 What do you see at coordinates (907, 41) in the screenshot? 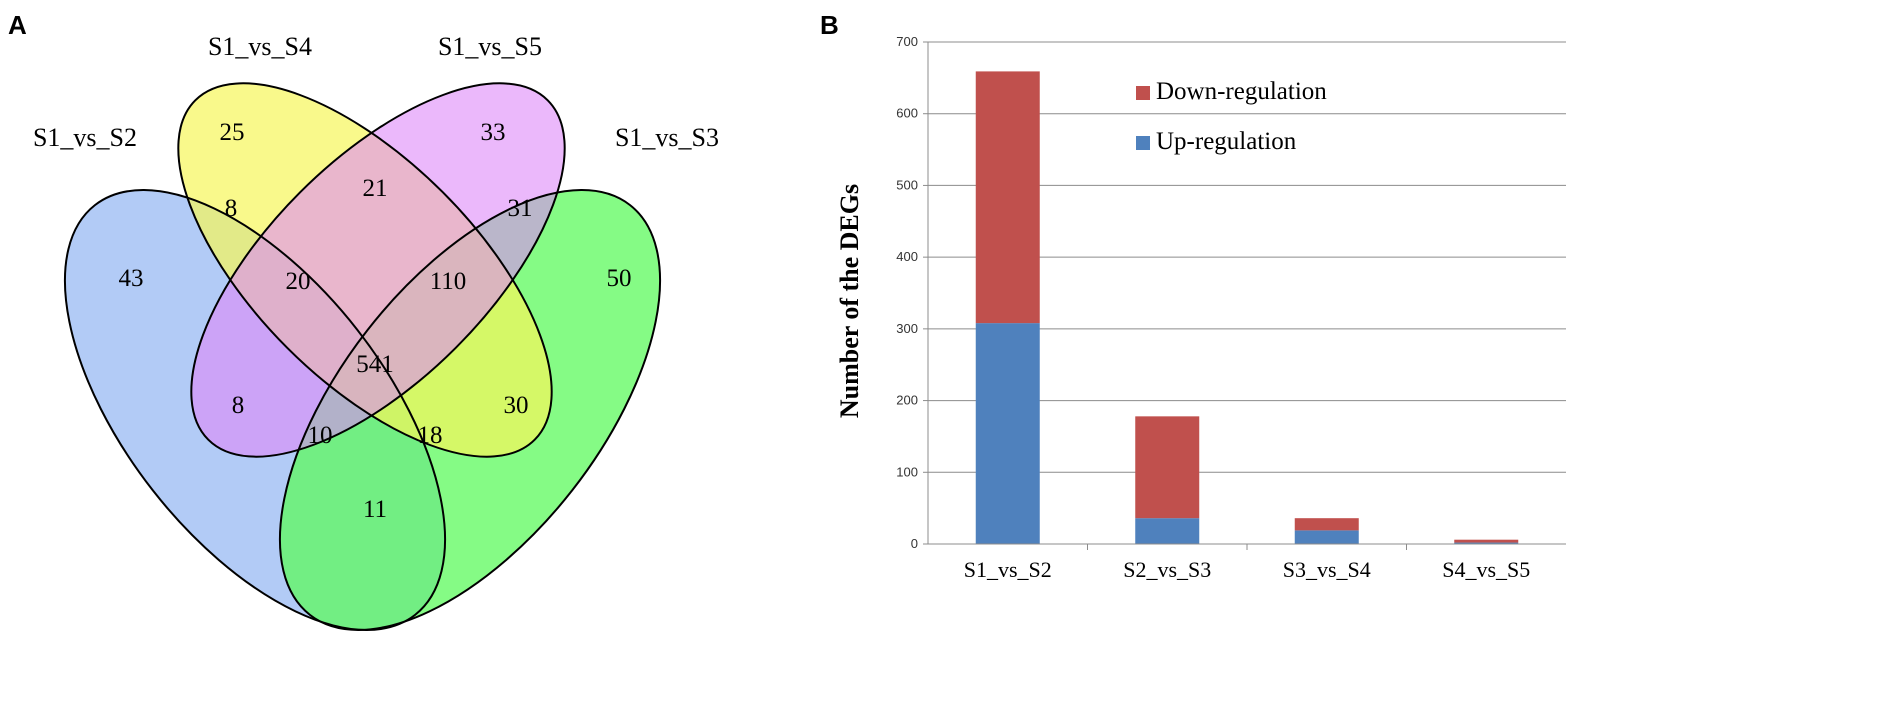
I see `y-tick-label: 700` at bounding box center [907, 41].